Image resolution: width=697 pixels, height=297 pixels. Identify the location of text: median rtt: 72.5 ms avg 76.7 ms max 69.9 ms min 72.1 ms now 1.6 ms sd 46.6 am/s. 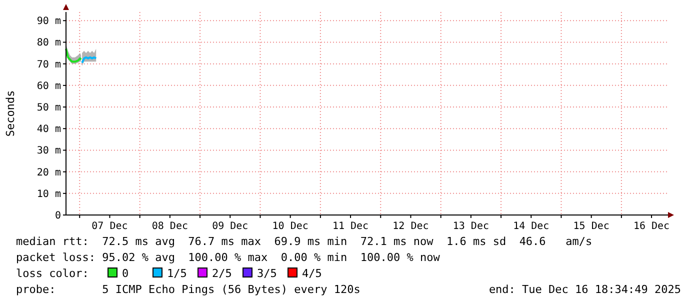
(304, 241).